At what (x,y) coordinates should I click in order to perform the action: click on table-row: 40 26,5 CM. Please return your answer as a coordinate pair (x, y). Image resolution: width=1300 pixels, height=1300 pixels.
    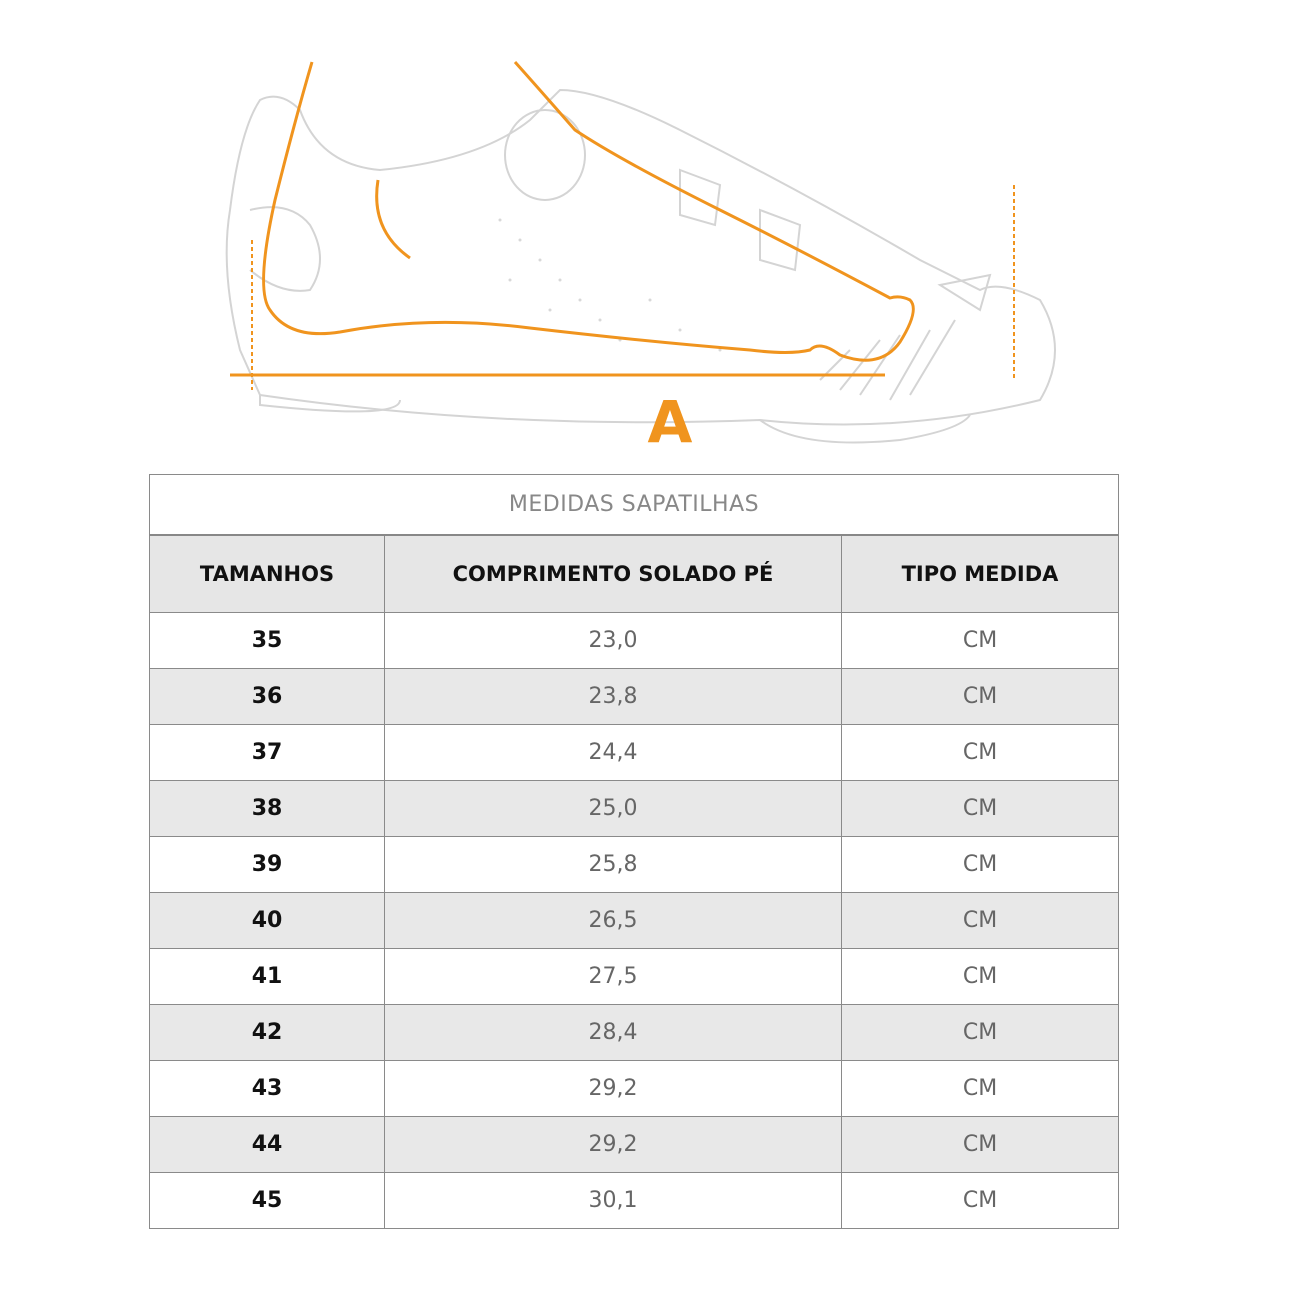
    Looking at the image, I should click on (634, 920).